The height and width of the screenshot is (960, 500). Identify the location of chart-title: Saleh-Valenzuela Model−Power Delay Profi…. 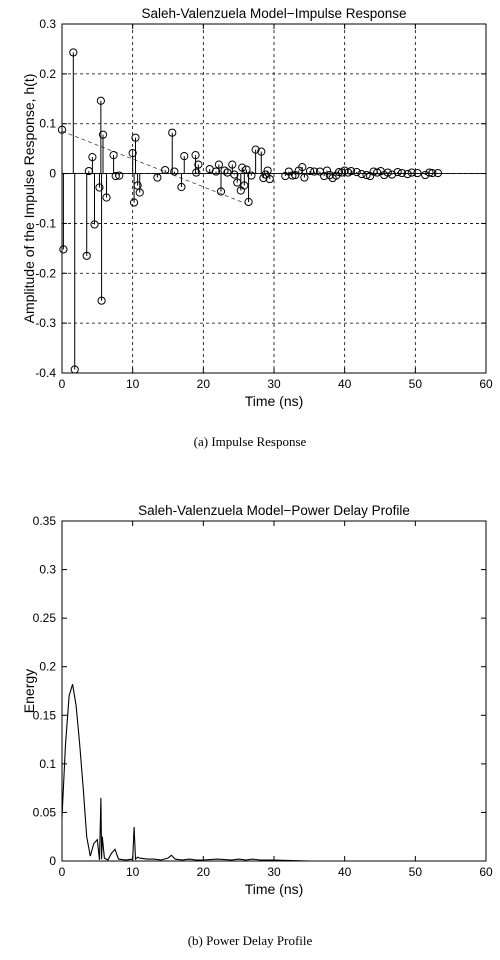
(274, 510).